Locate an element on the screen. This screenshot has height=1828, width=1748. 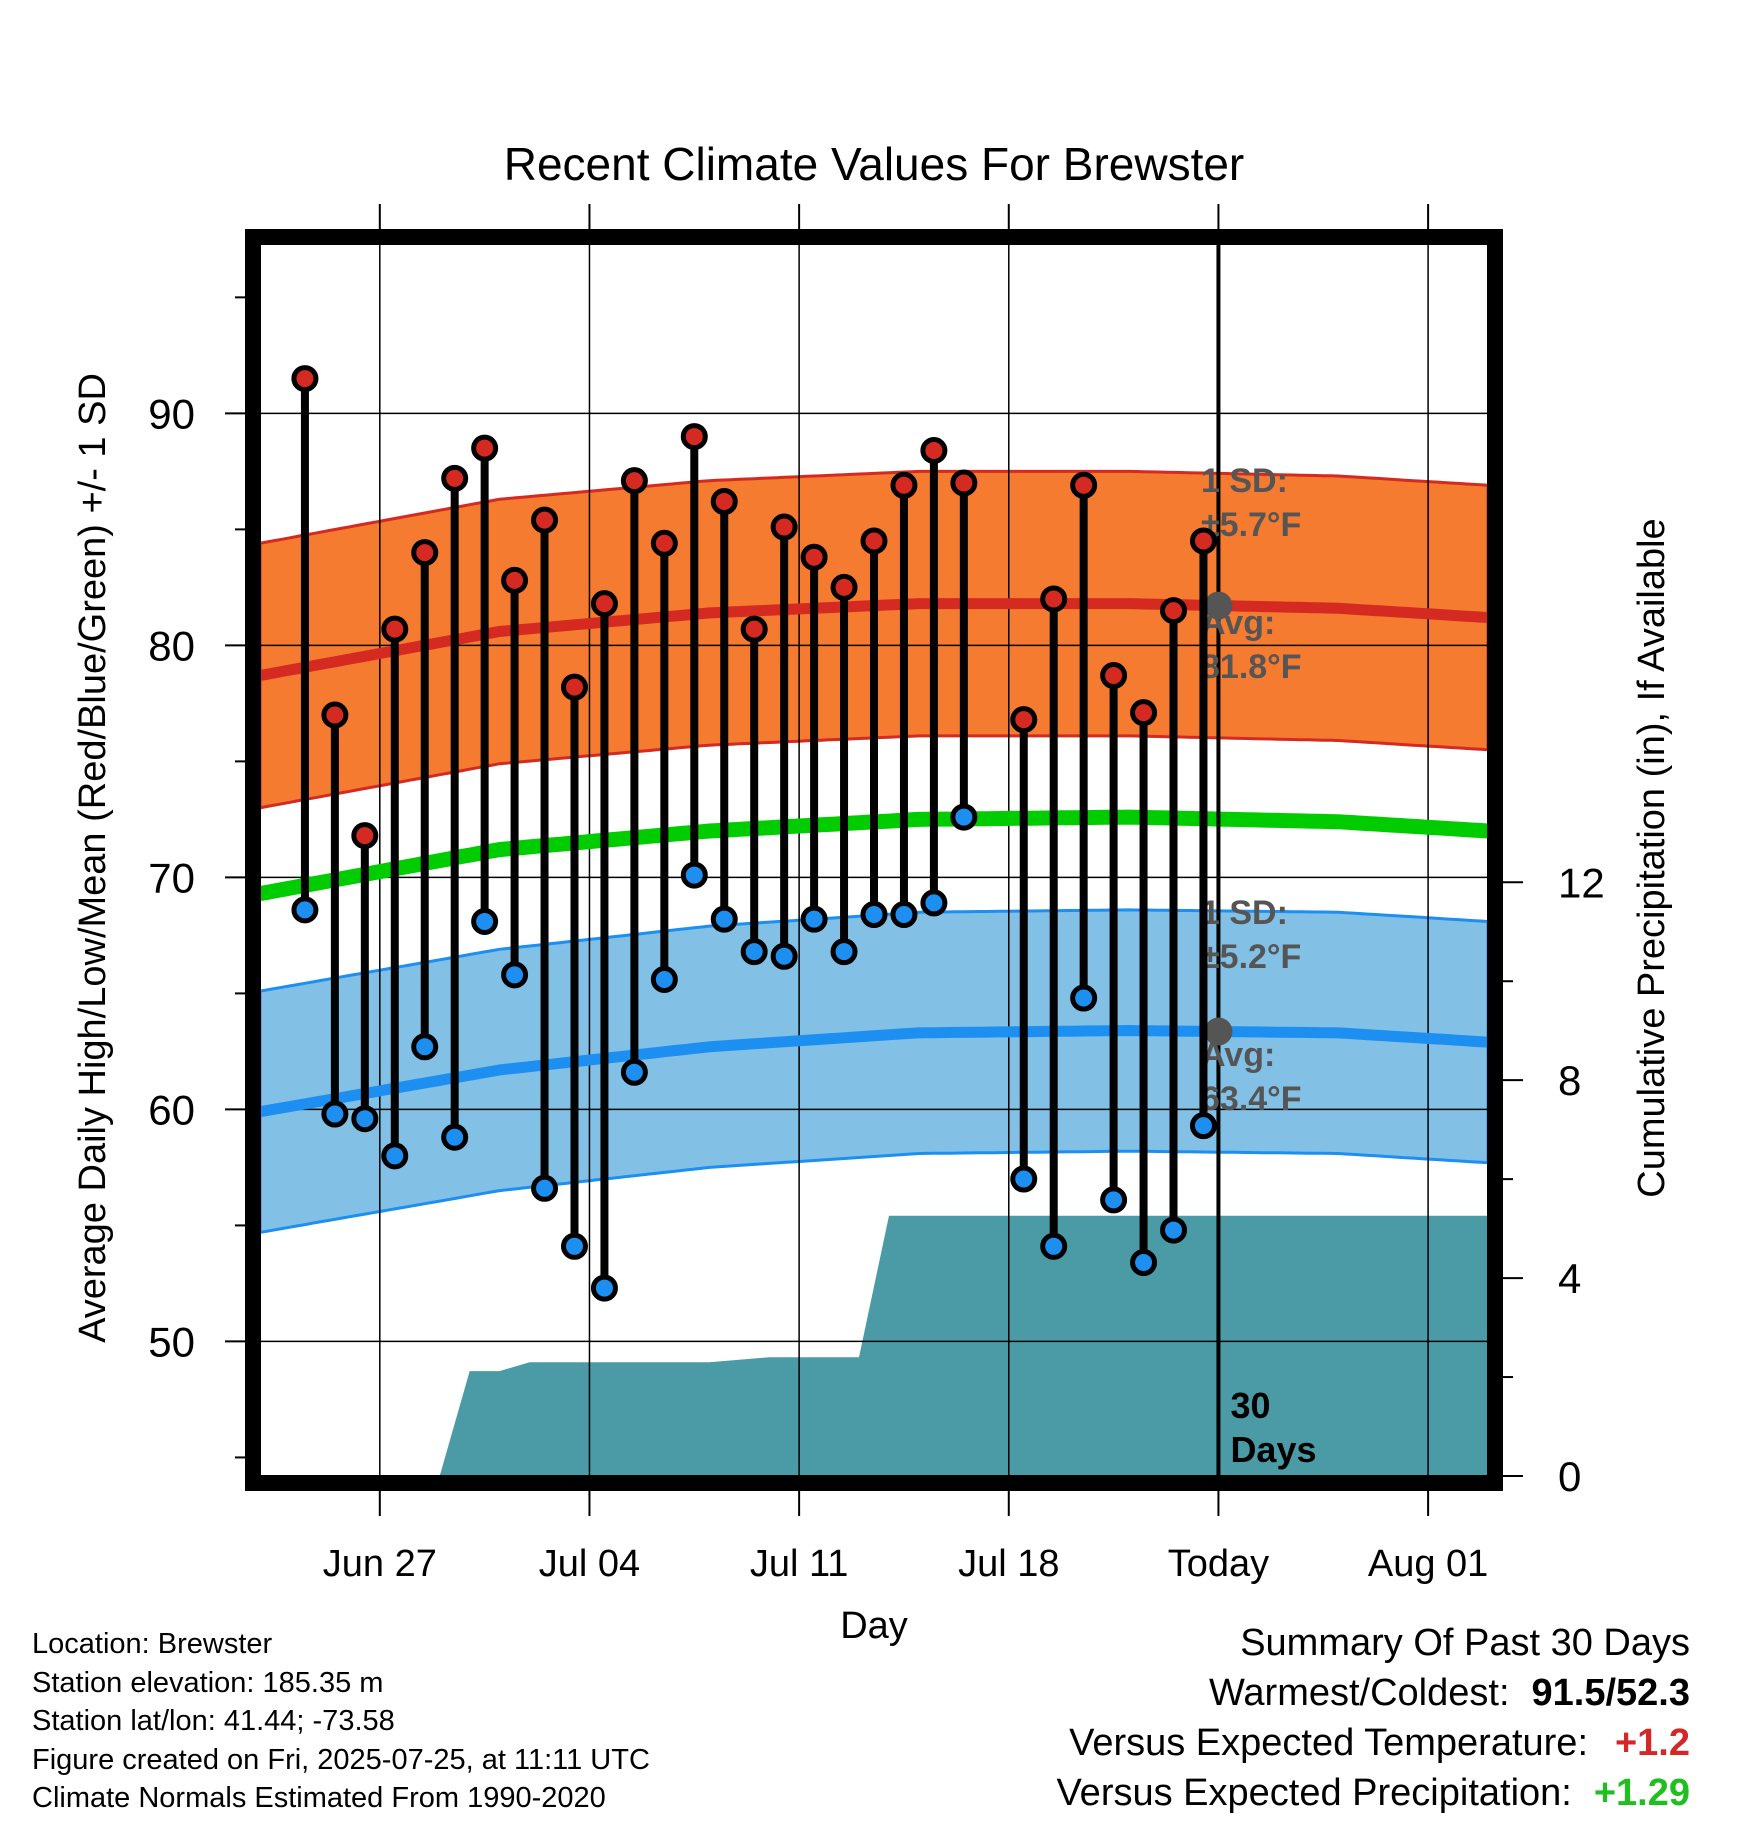
normal-low-line is located at coordinates (874, 1071).